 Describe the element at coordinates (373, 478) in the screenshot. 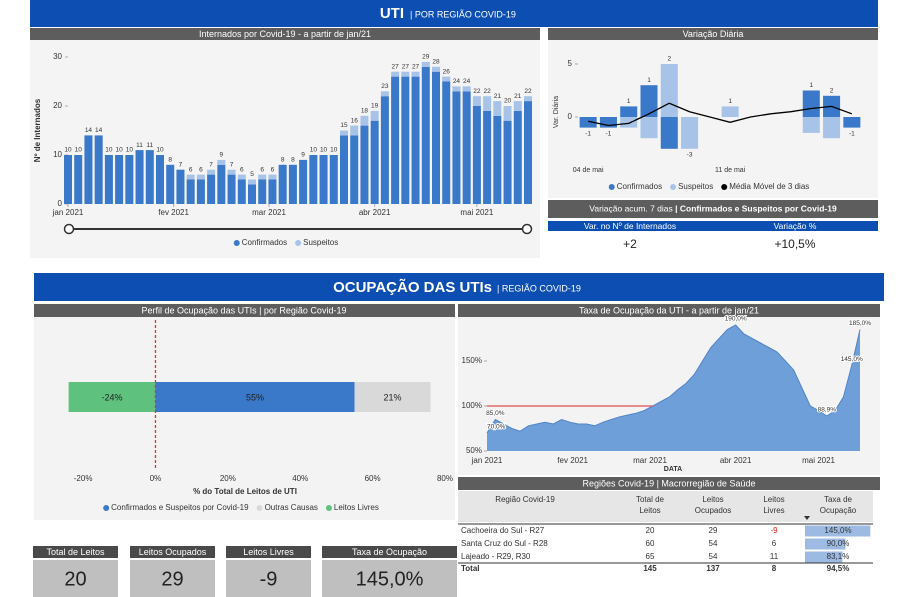

I see `x-tick-label: 60%` at that location.